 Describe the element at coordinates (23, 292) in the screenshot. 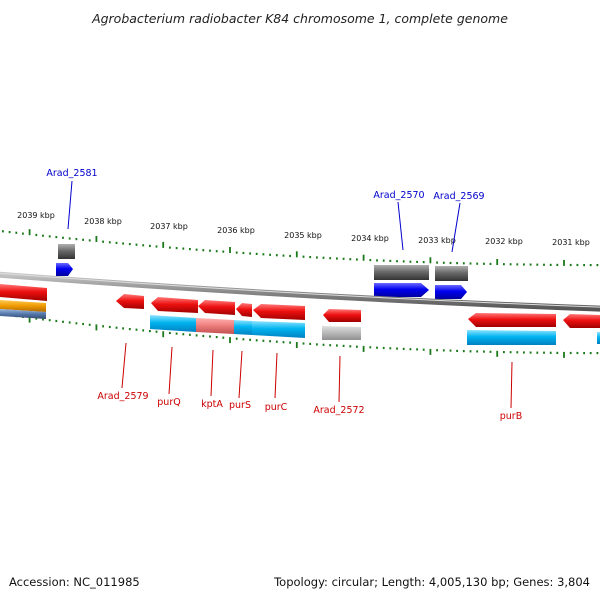

I see `gene-left-edge` at that location.